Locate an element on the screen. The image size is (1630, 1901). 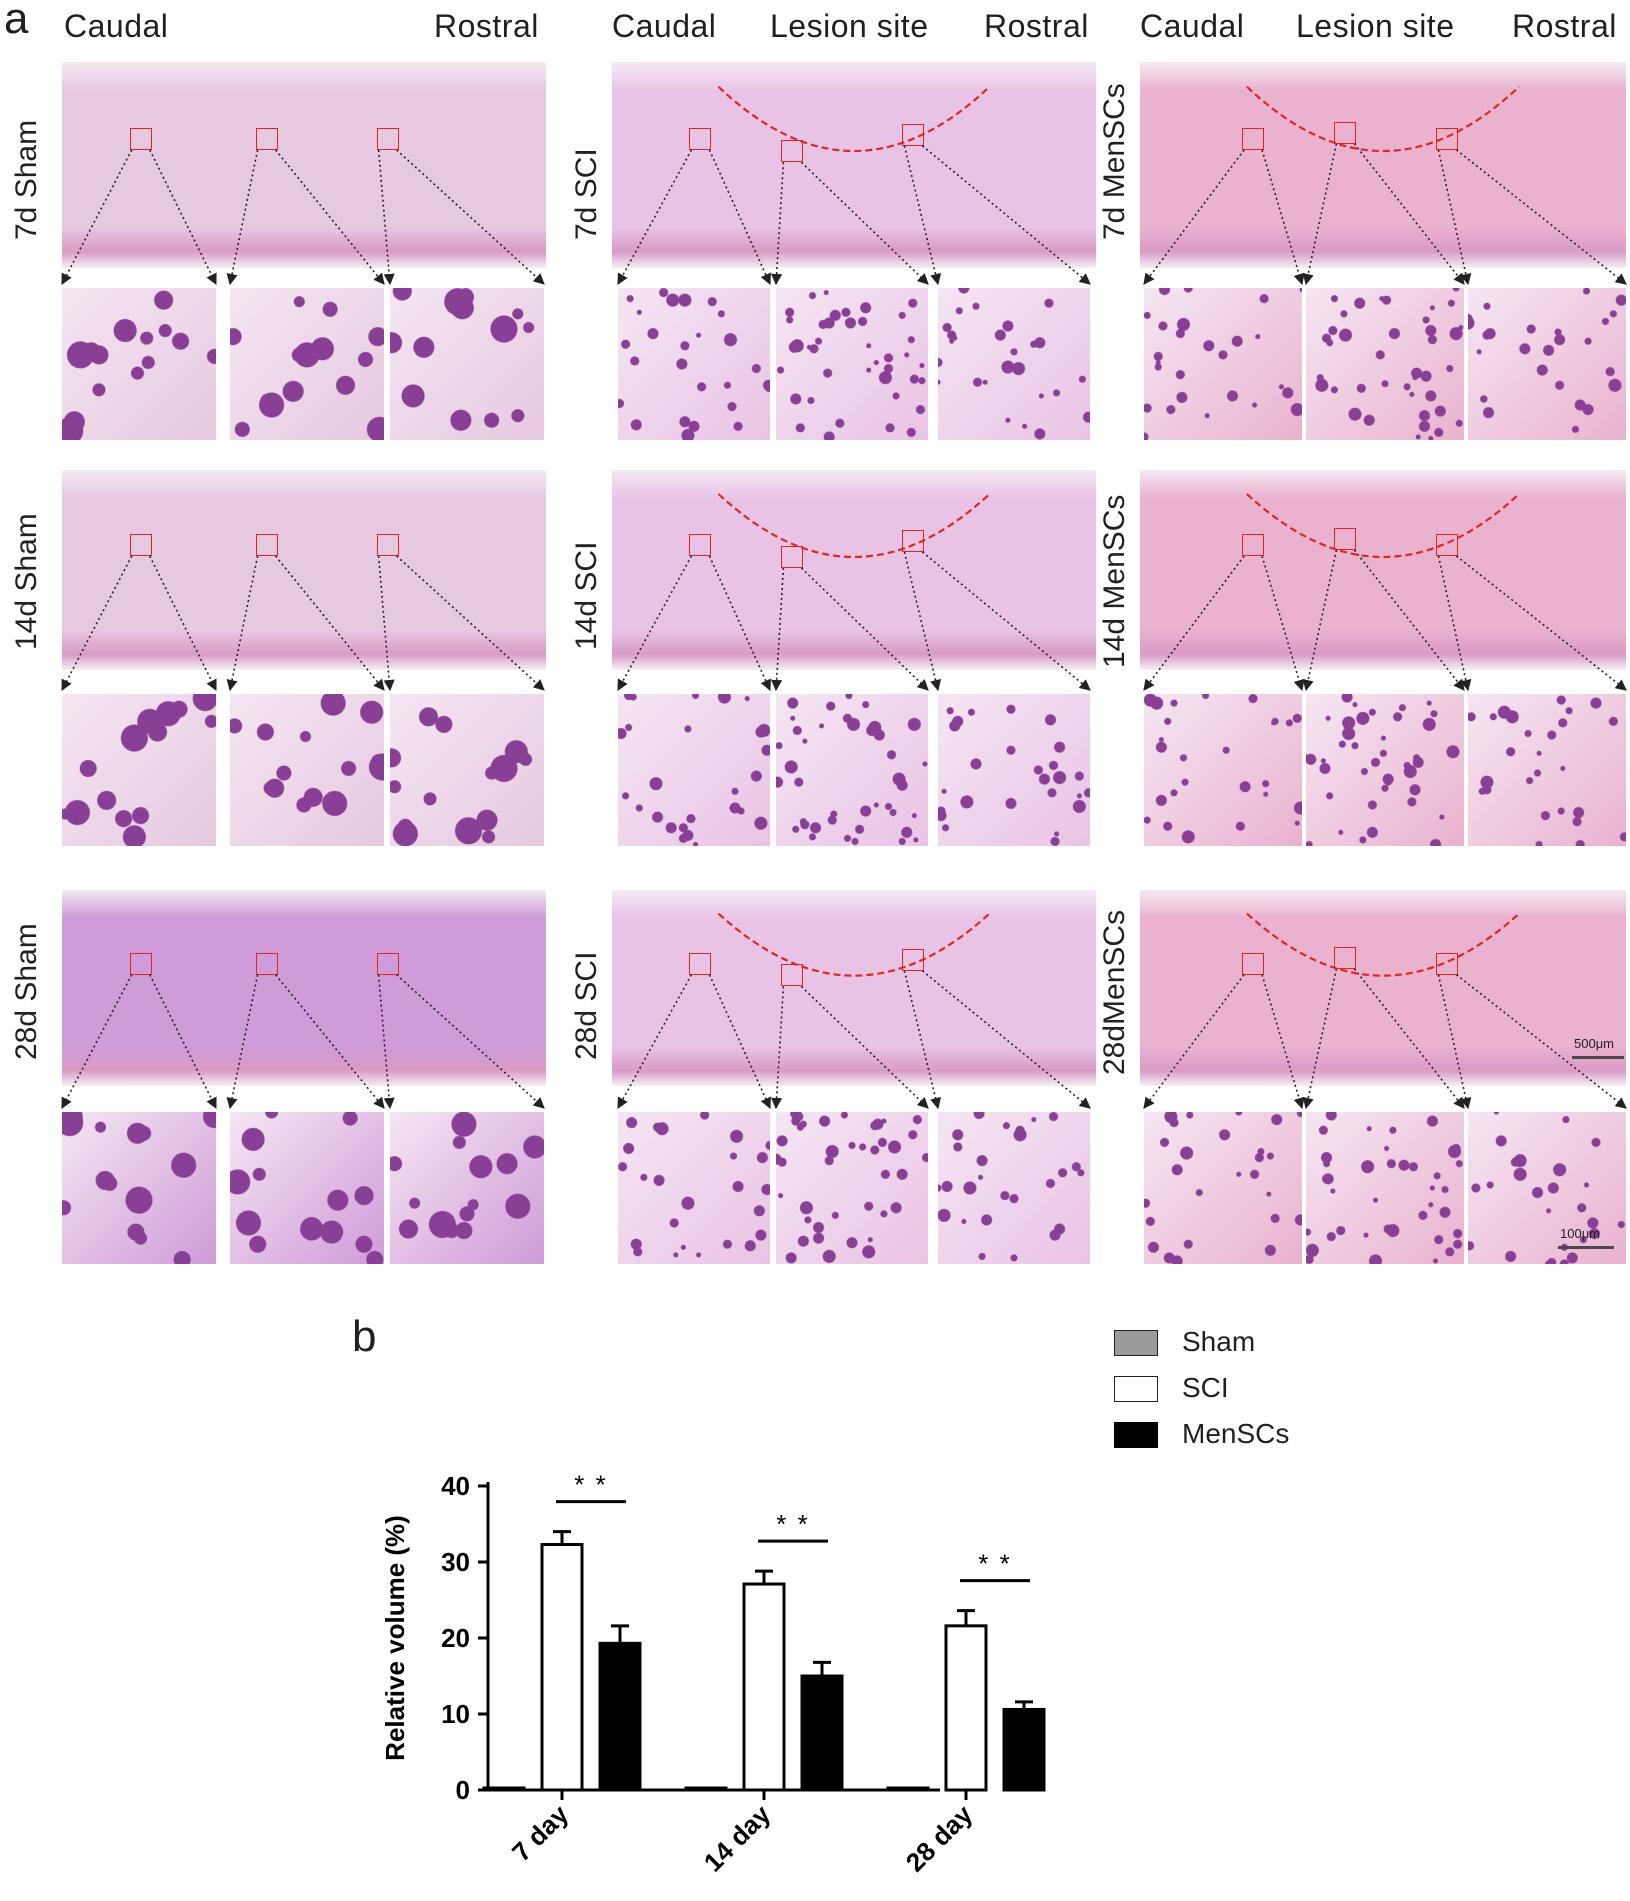
overview-scale-bar is located at coordinates (1598, 1057).